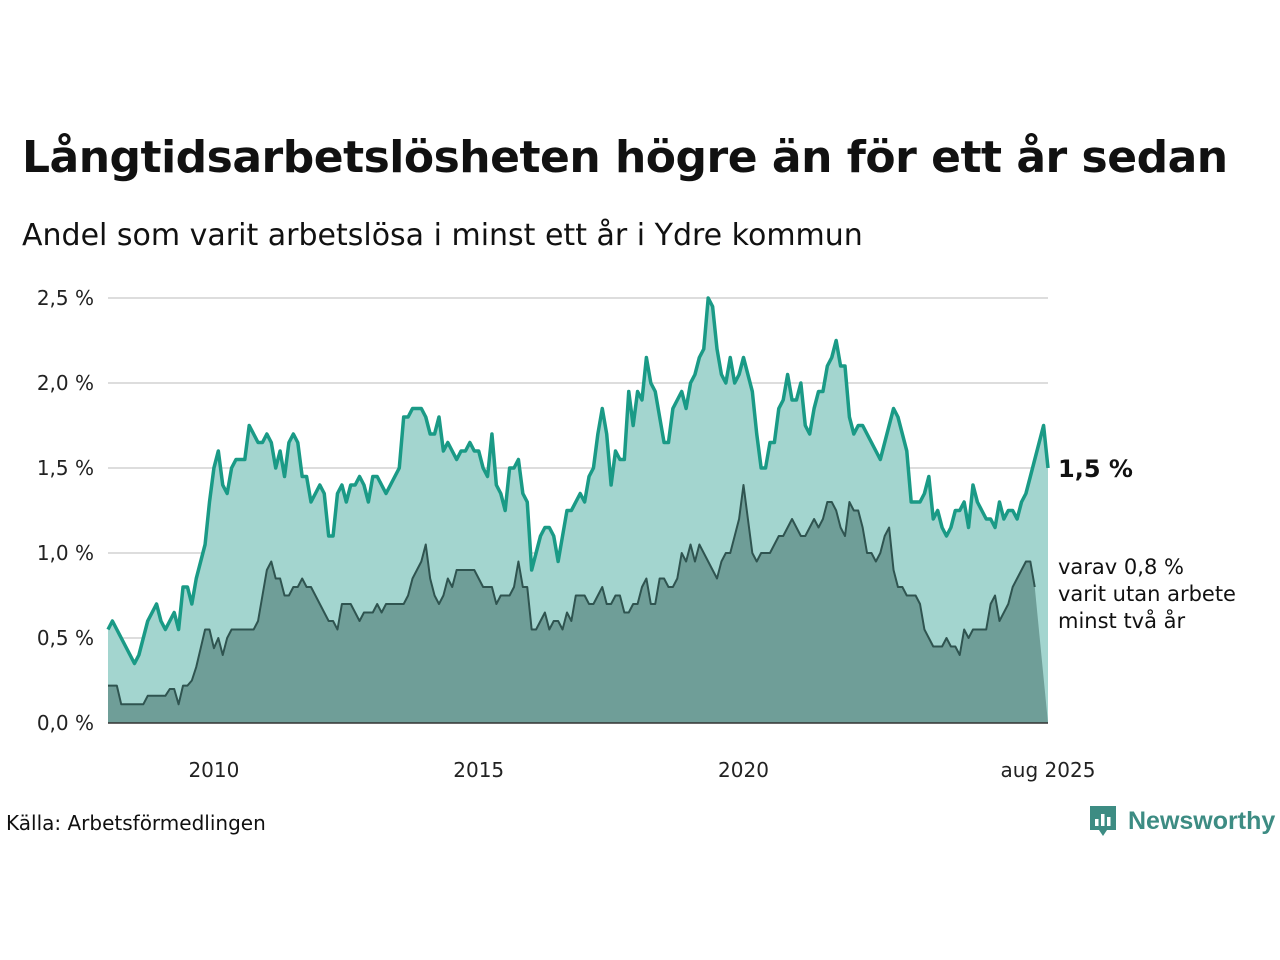  What do you see at coordinates (136, 823) in the screenshot?
I see `source-note: Källa: Arbetsförmedlingen` at bounding box center [136, 823].